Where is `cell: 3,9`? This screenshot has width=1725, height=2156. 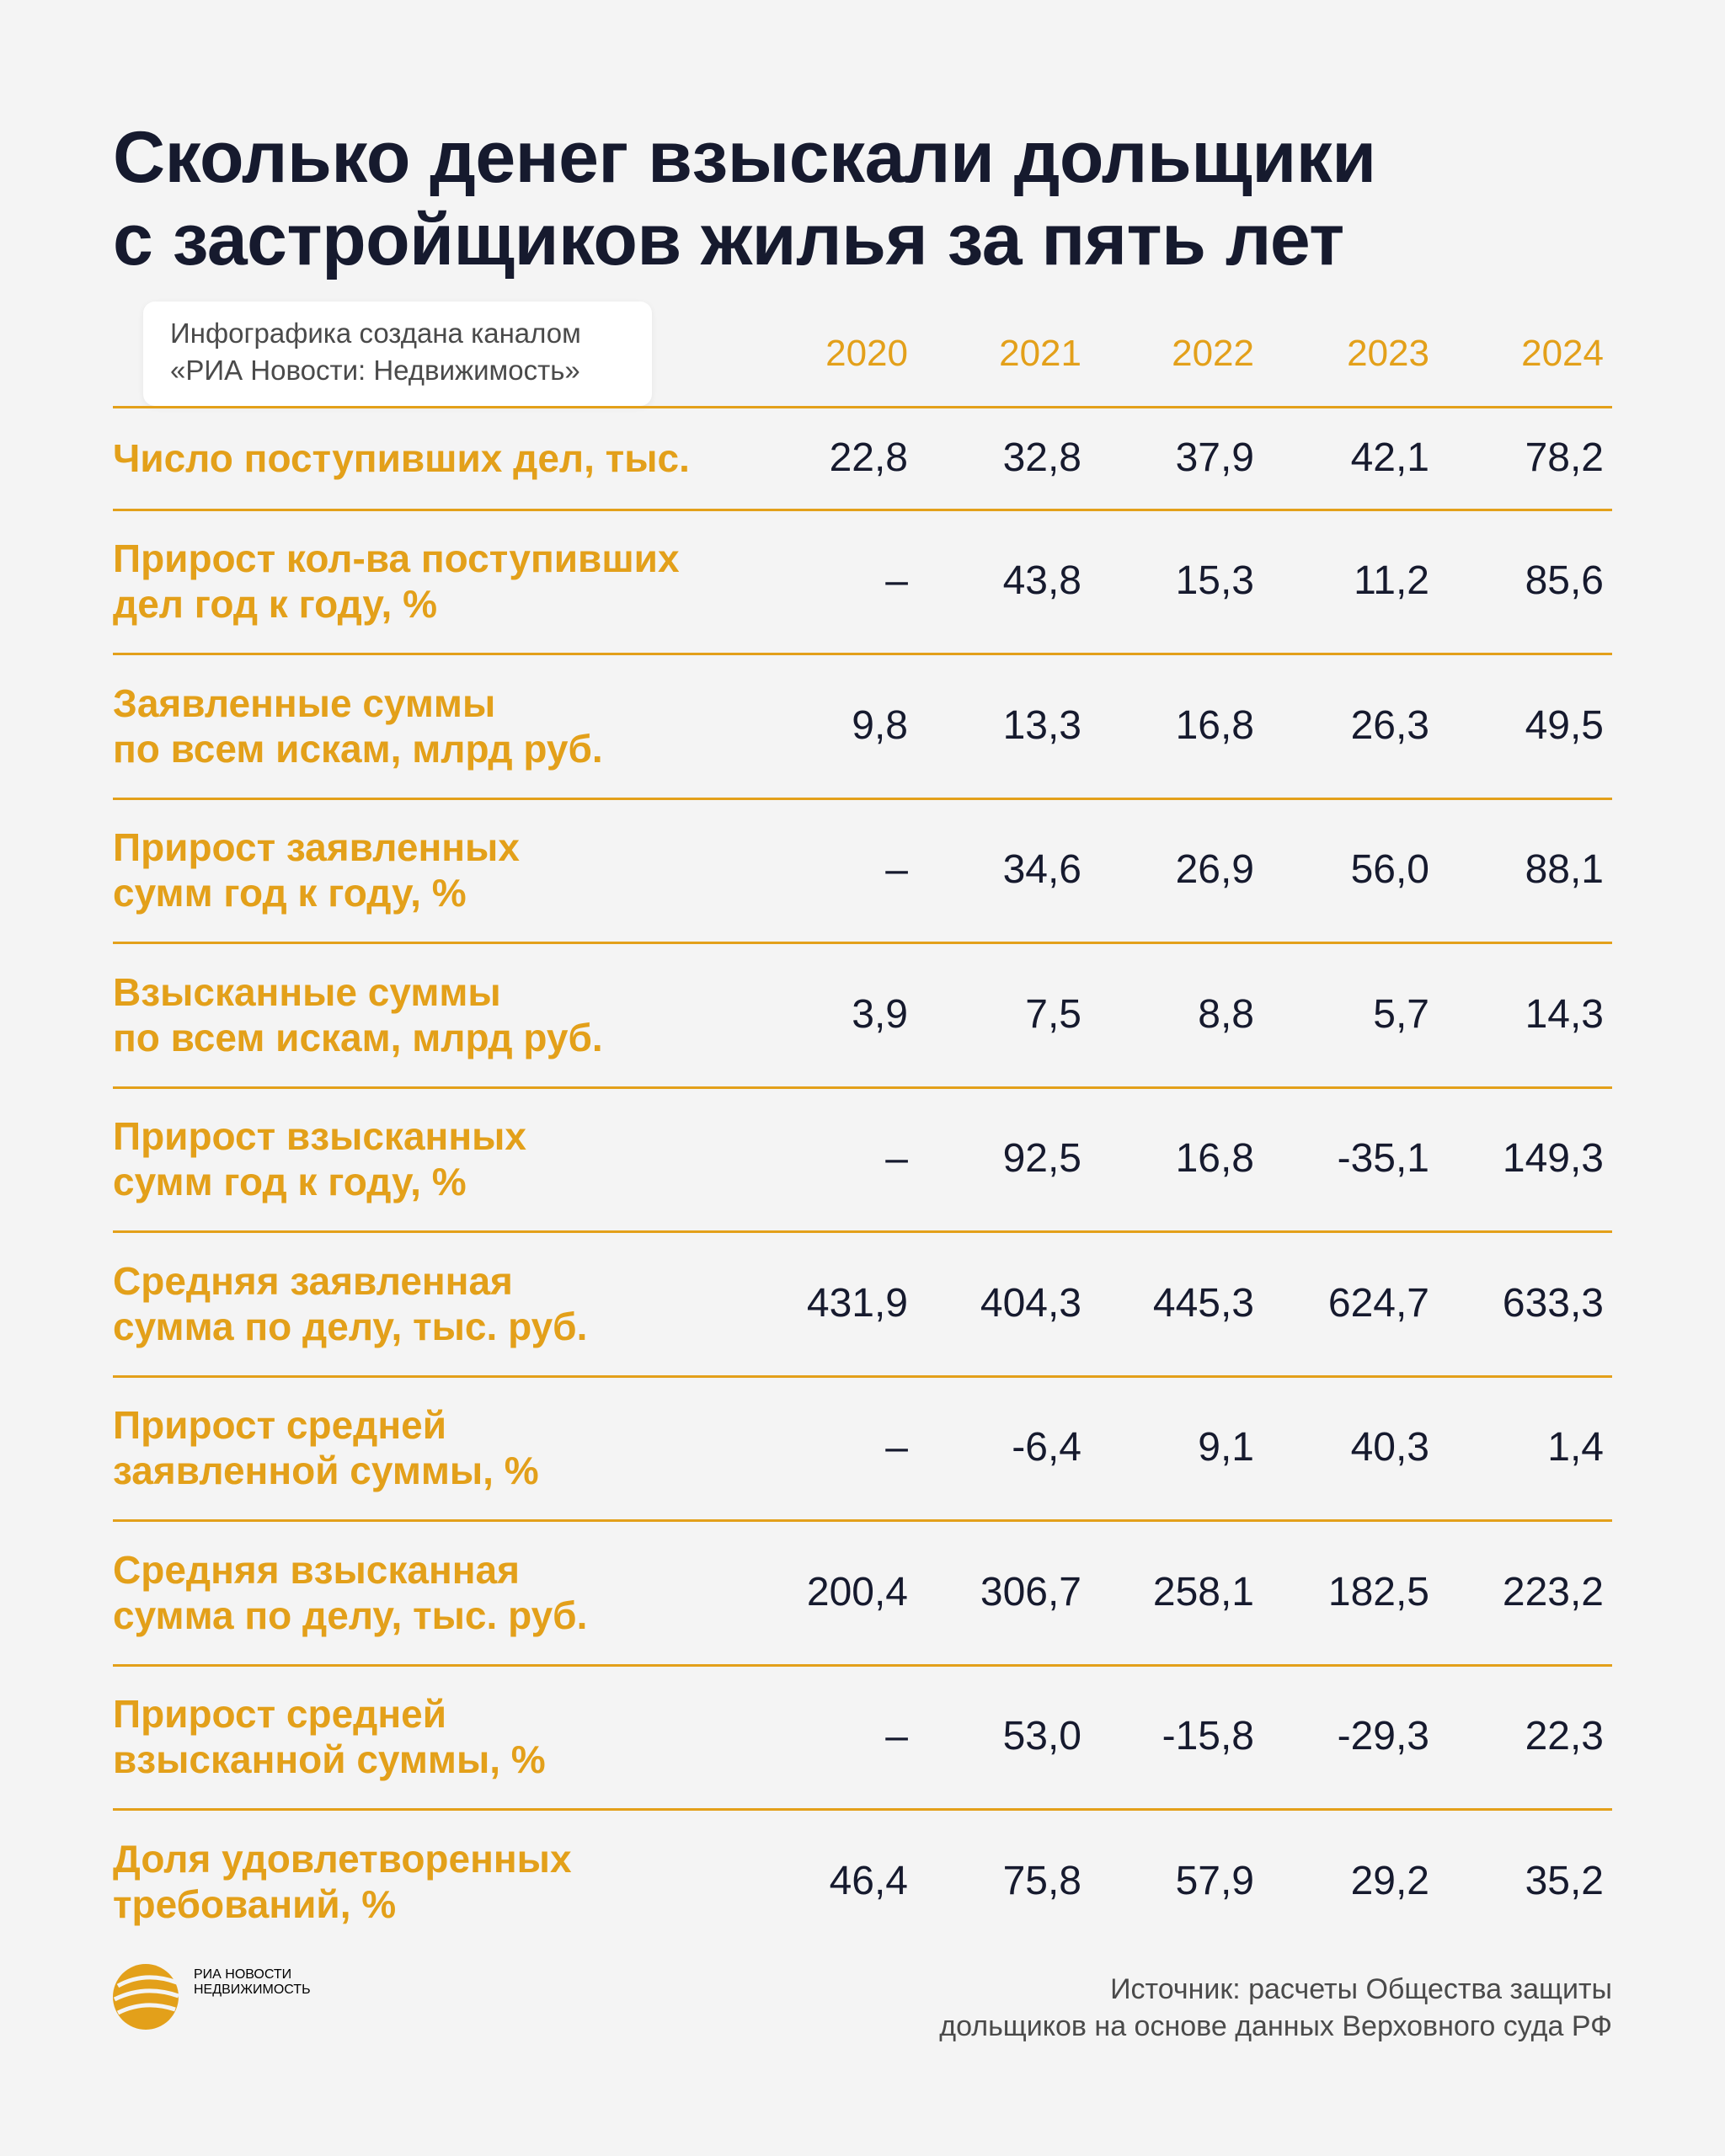 cell: 3,9 is located at coordinates (880, 1014).